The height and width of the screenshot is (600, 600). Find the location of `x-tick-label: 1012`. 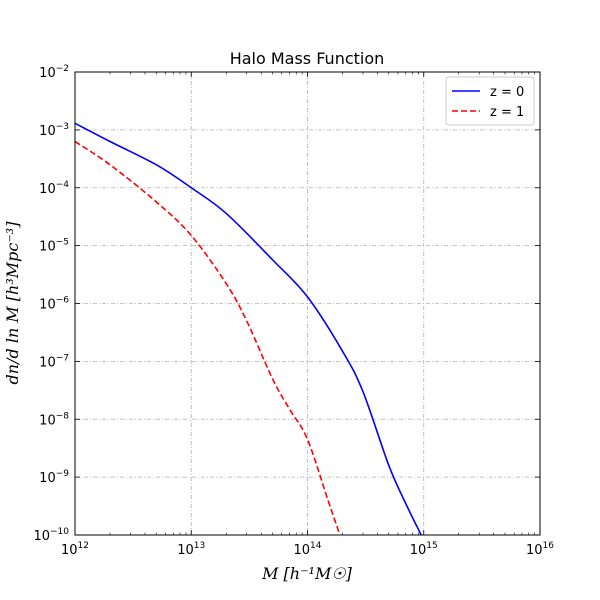

x-tick-label: 1012 is located at coordinates (75, 549).